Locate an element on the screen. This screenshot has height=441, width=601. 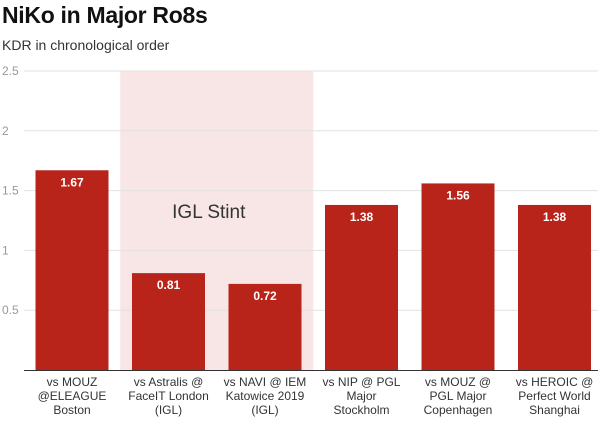
y-tick-label: 0.5 is located at coordinates (10, 310).